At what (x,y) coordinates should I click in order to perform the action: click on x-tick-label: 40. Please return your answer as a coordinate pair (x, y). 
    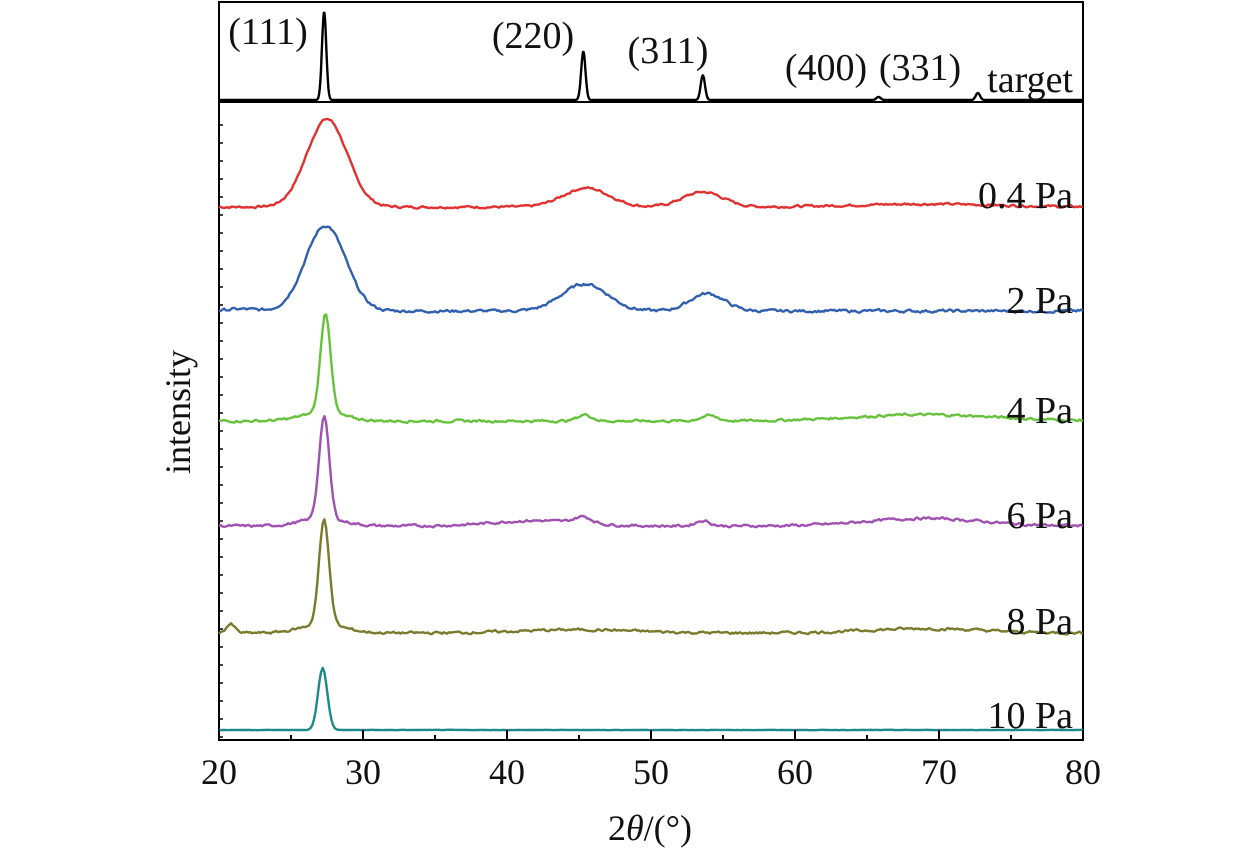
    Looking at the image, I should click on (507, 772).